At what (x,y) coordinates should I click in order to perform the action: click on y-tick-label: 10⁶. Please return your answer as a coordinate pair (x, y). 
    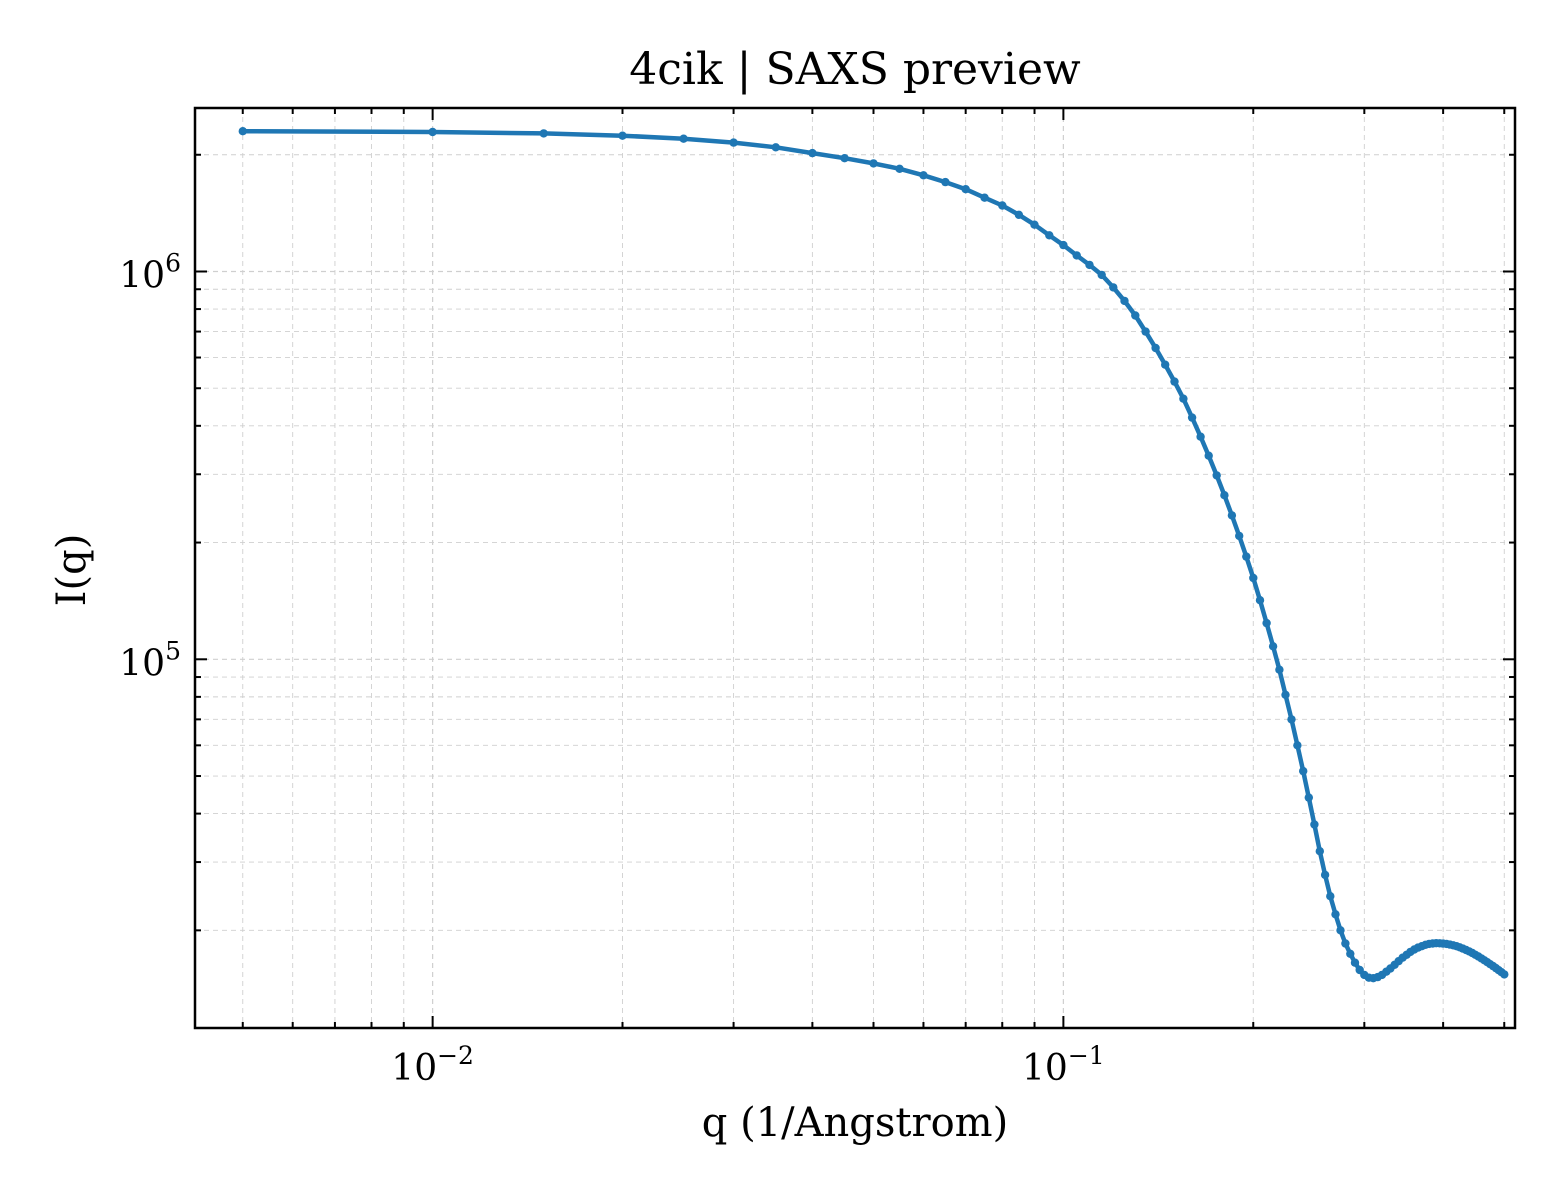
    Looking at the image, I should click on (150, 272).